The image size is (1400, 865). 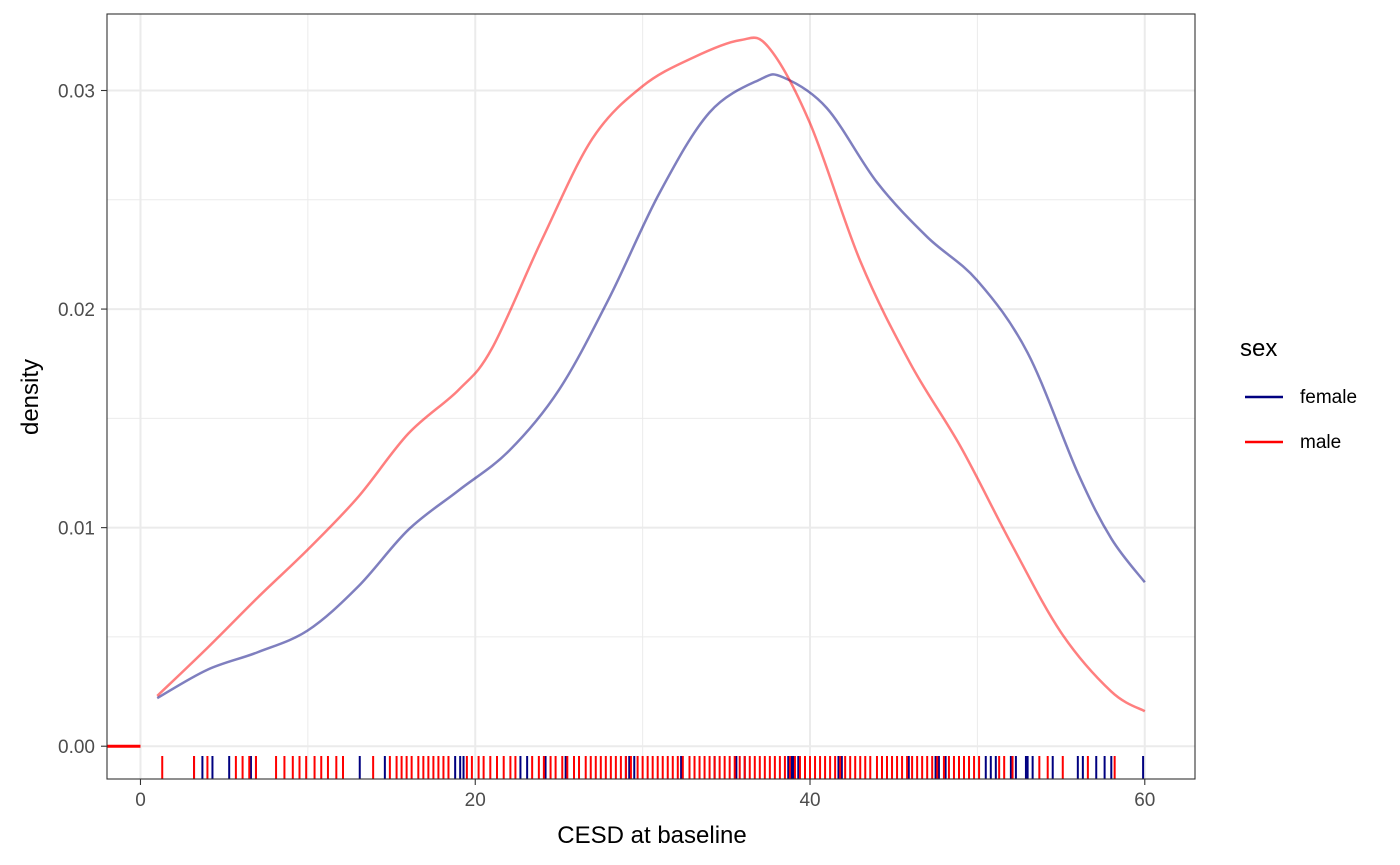 I want to click on legend-title: sex, so click(x=1258, y=348).